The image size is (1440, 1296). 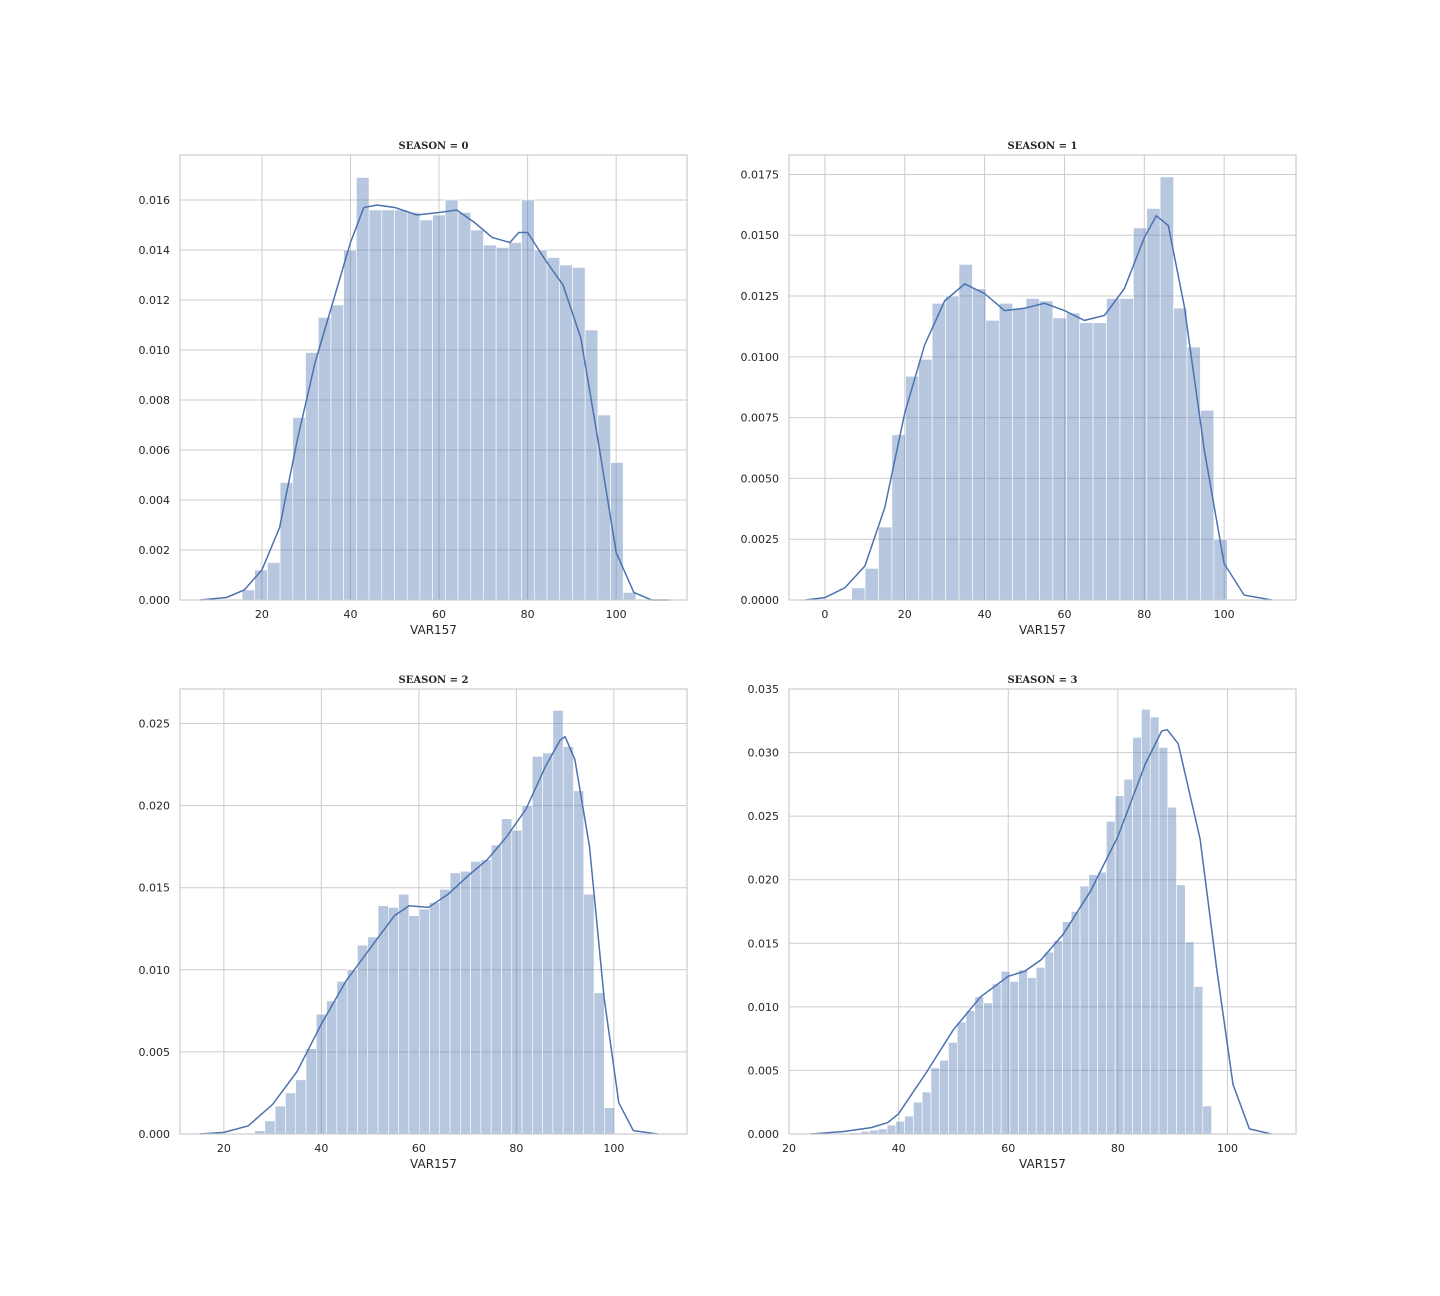 I want to click on y-tick-label: 0.0050, so click(x=760, y=478).